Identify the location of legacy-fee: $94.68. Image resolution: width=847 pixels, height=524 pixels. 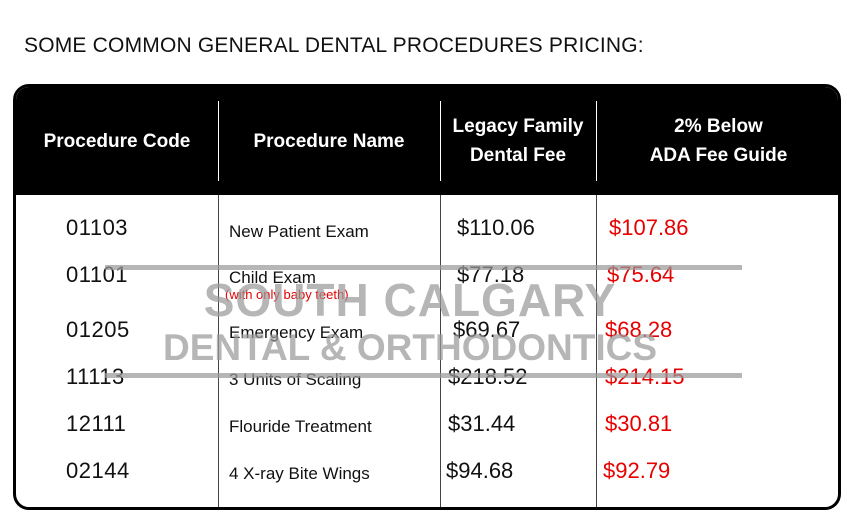
(480, 470).